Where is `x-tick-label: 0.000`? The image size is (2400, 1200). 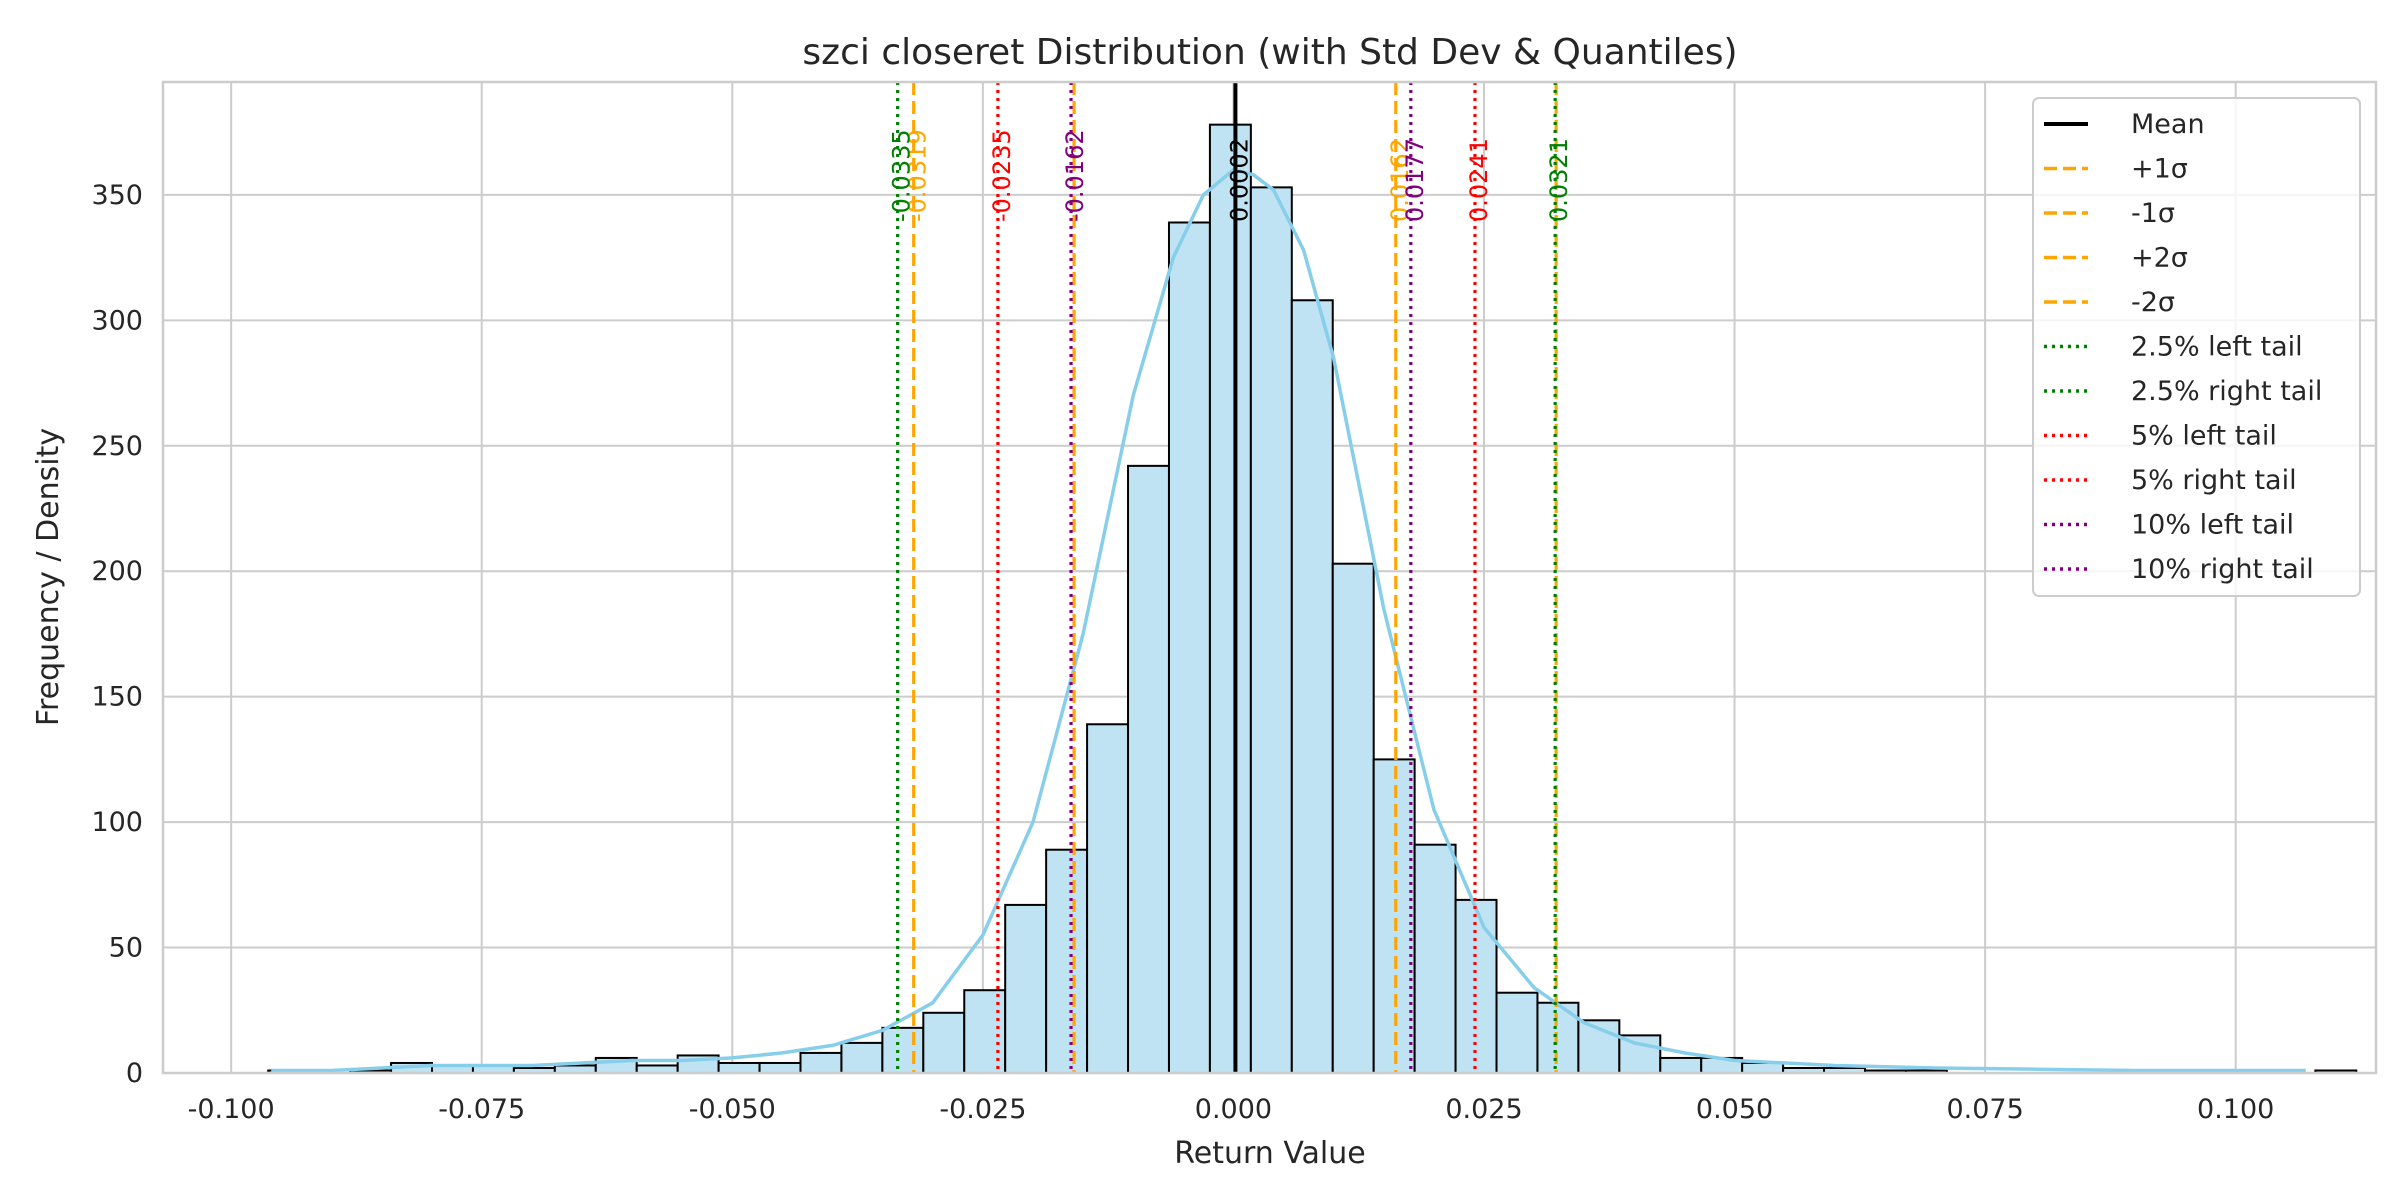 x-tick-label: 0.000 is located at coordinates (1233, 1109).